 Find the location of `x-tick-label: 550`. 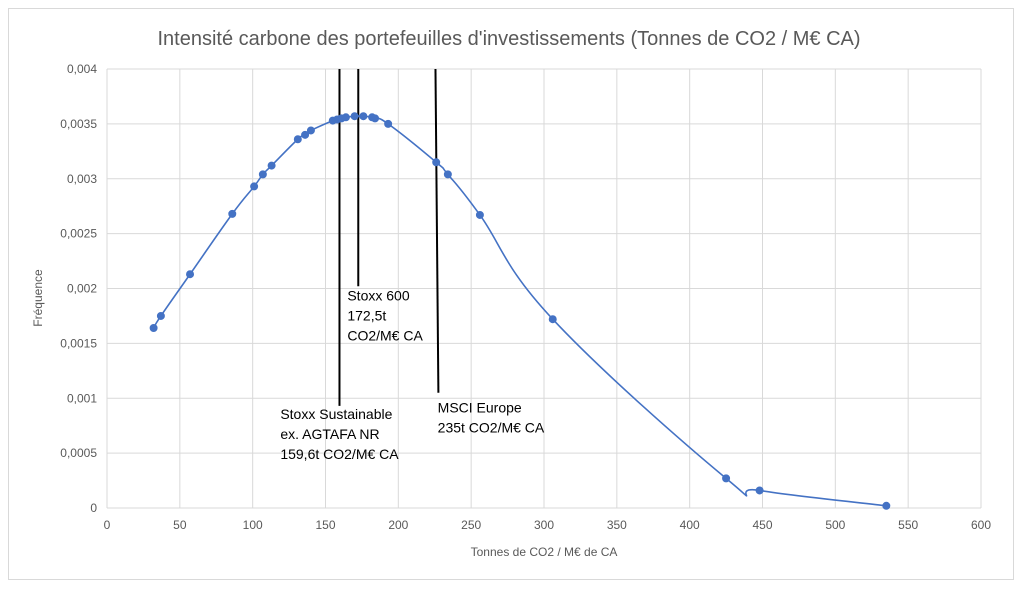

x-tick-label: 550 is located at coordinates (908, 525).